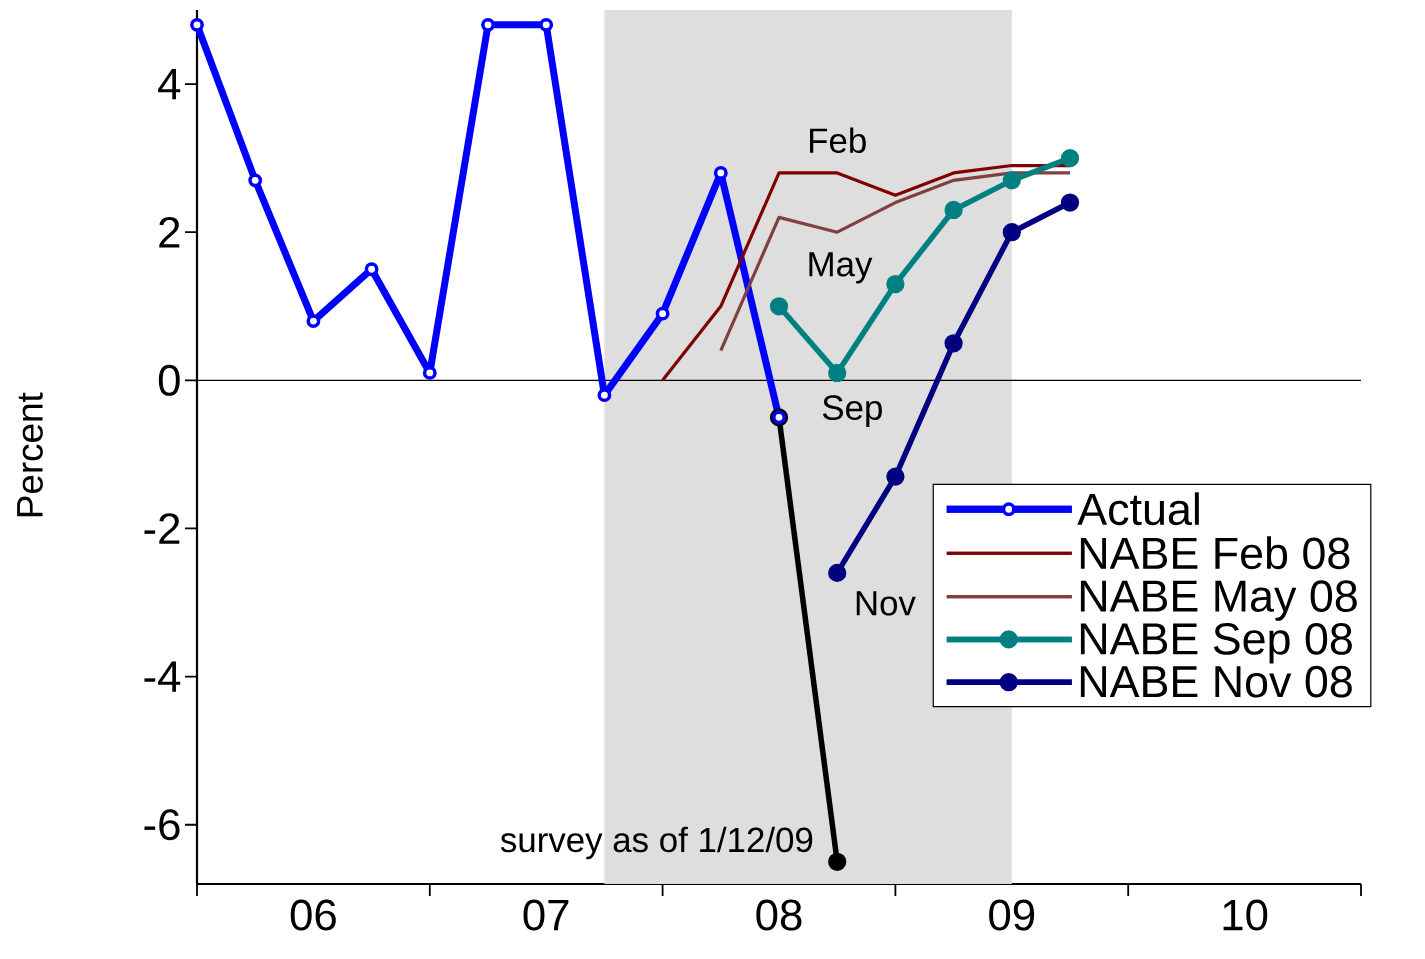  I want to click on y-tick-label: -6, so click(162, 825).